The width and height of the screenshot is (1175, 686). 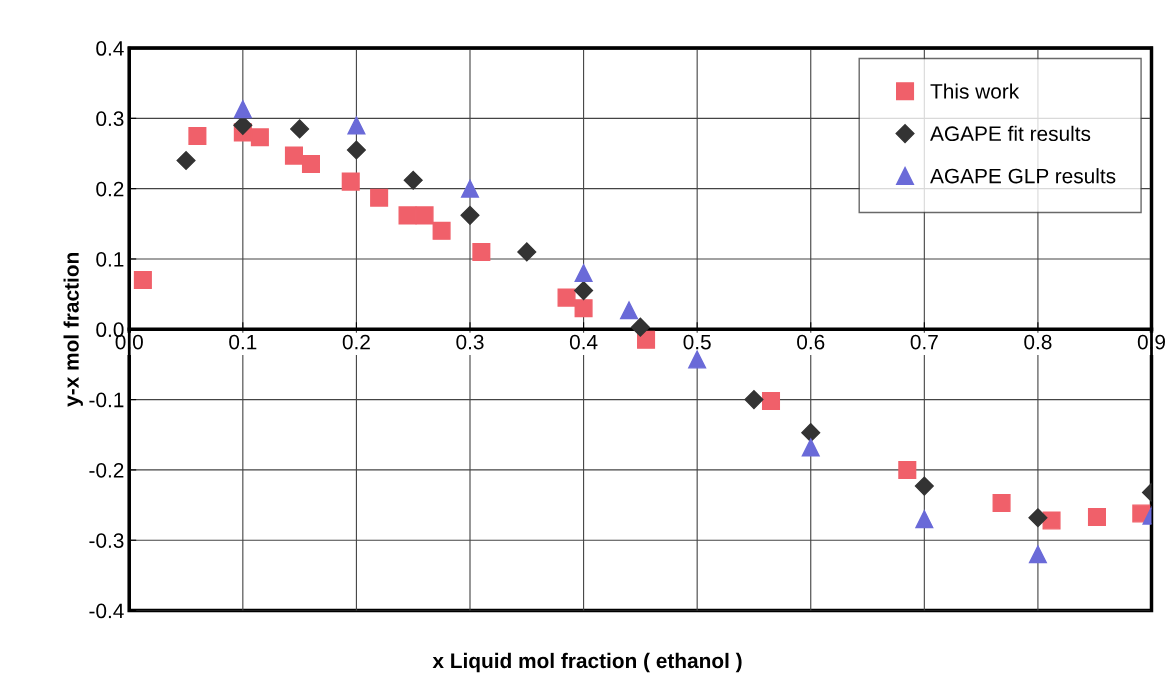 What do you see at coordinates (470, 342) in the screenshot?
I see `x-tick-label: 0.3` at bounding box center [470, 342].